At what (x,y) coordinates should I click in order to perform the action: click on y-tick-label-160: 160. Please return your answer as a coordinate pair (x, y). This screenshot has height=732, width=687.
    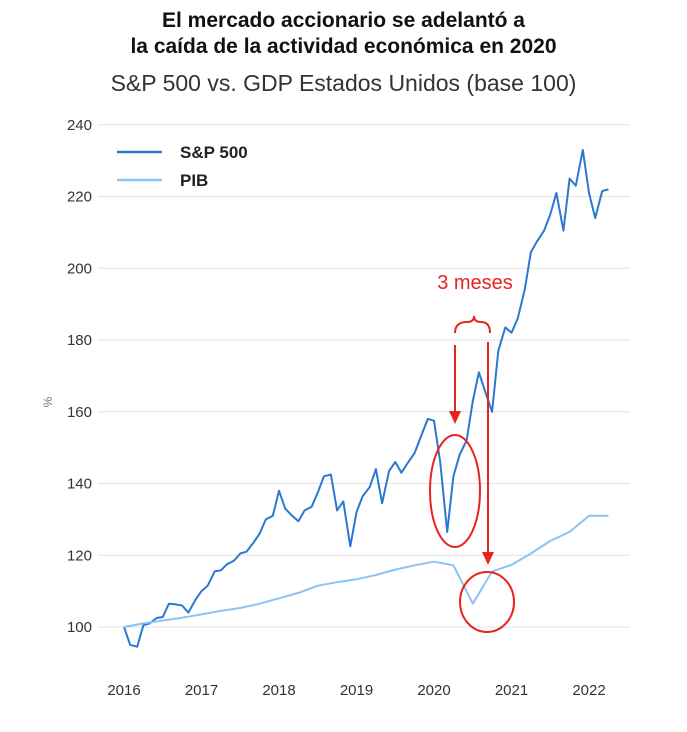
    Looking at the image, I should click on (79, 412).